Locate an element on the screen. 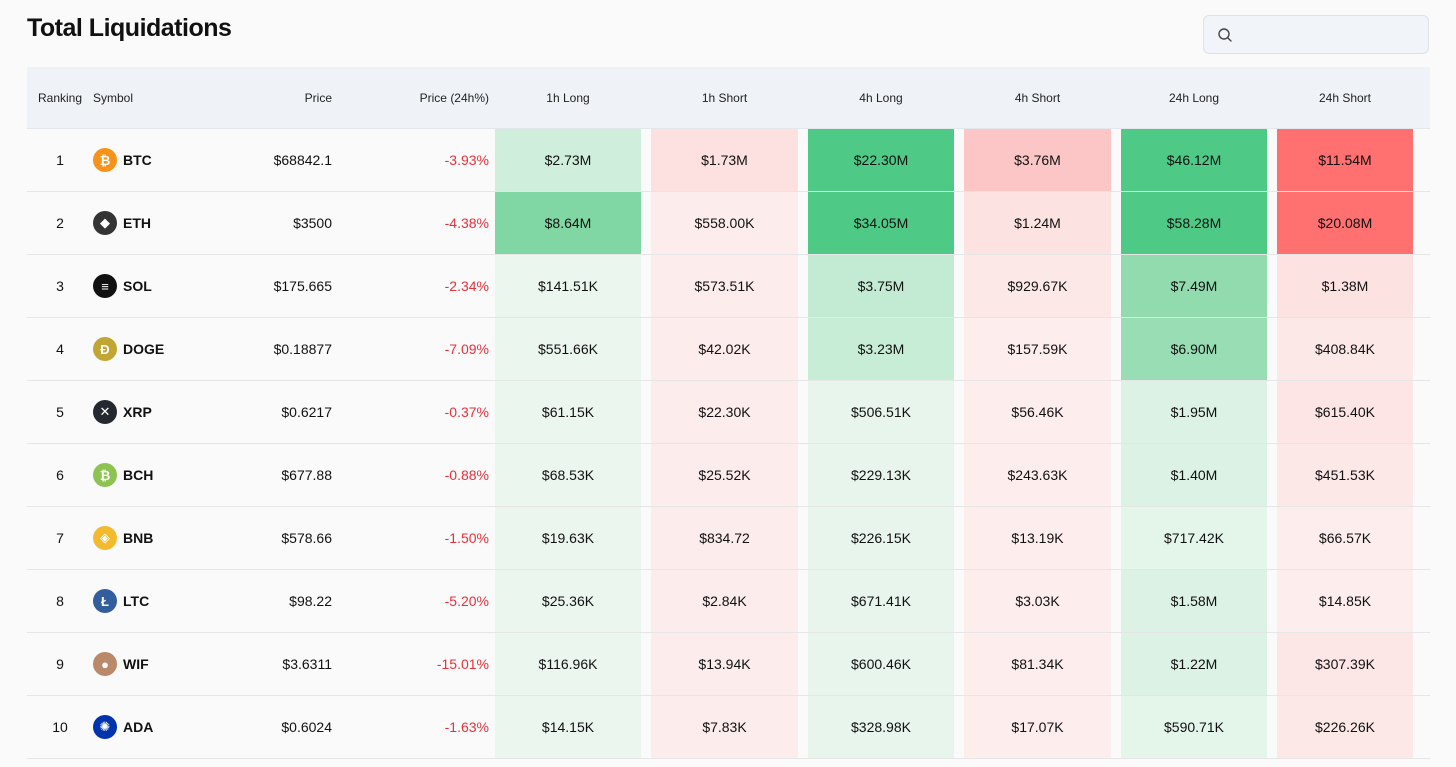 The height and width of the screenshot is (767, 1456). h4-long-cell: $3.75M is located at coordinates (881, 286).